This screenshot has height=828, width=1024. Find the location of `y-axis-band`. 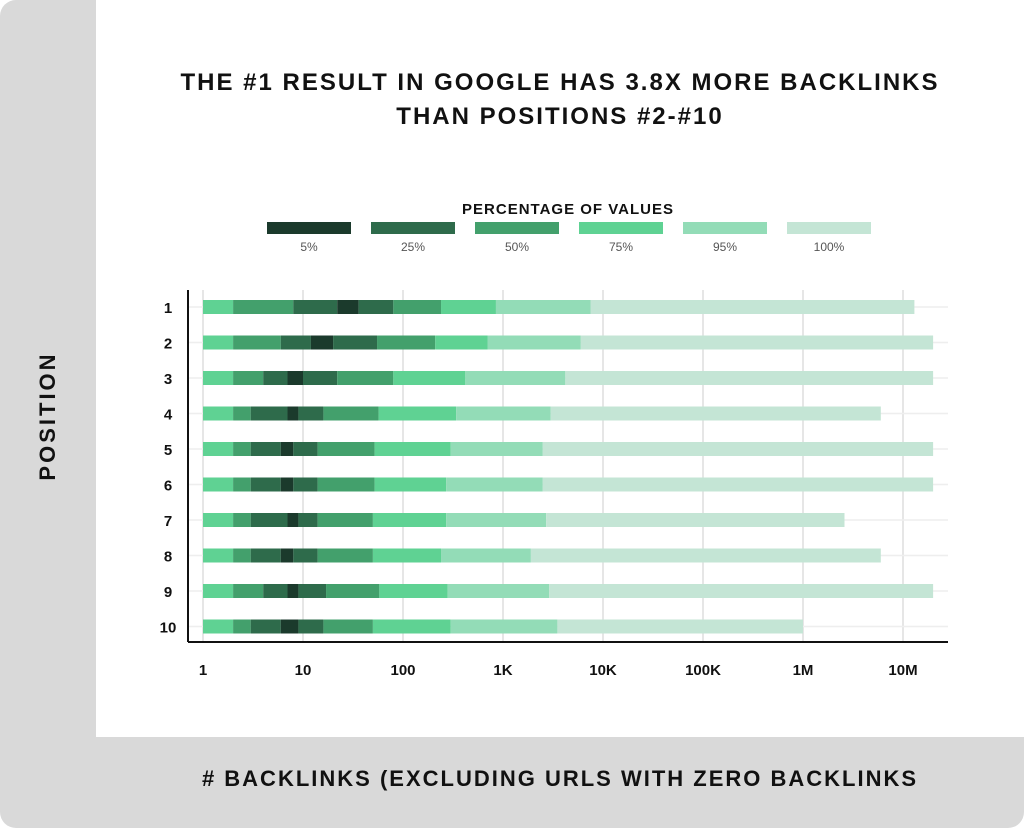

y-axis-band is located at coordinates (48, 414).